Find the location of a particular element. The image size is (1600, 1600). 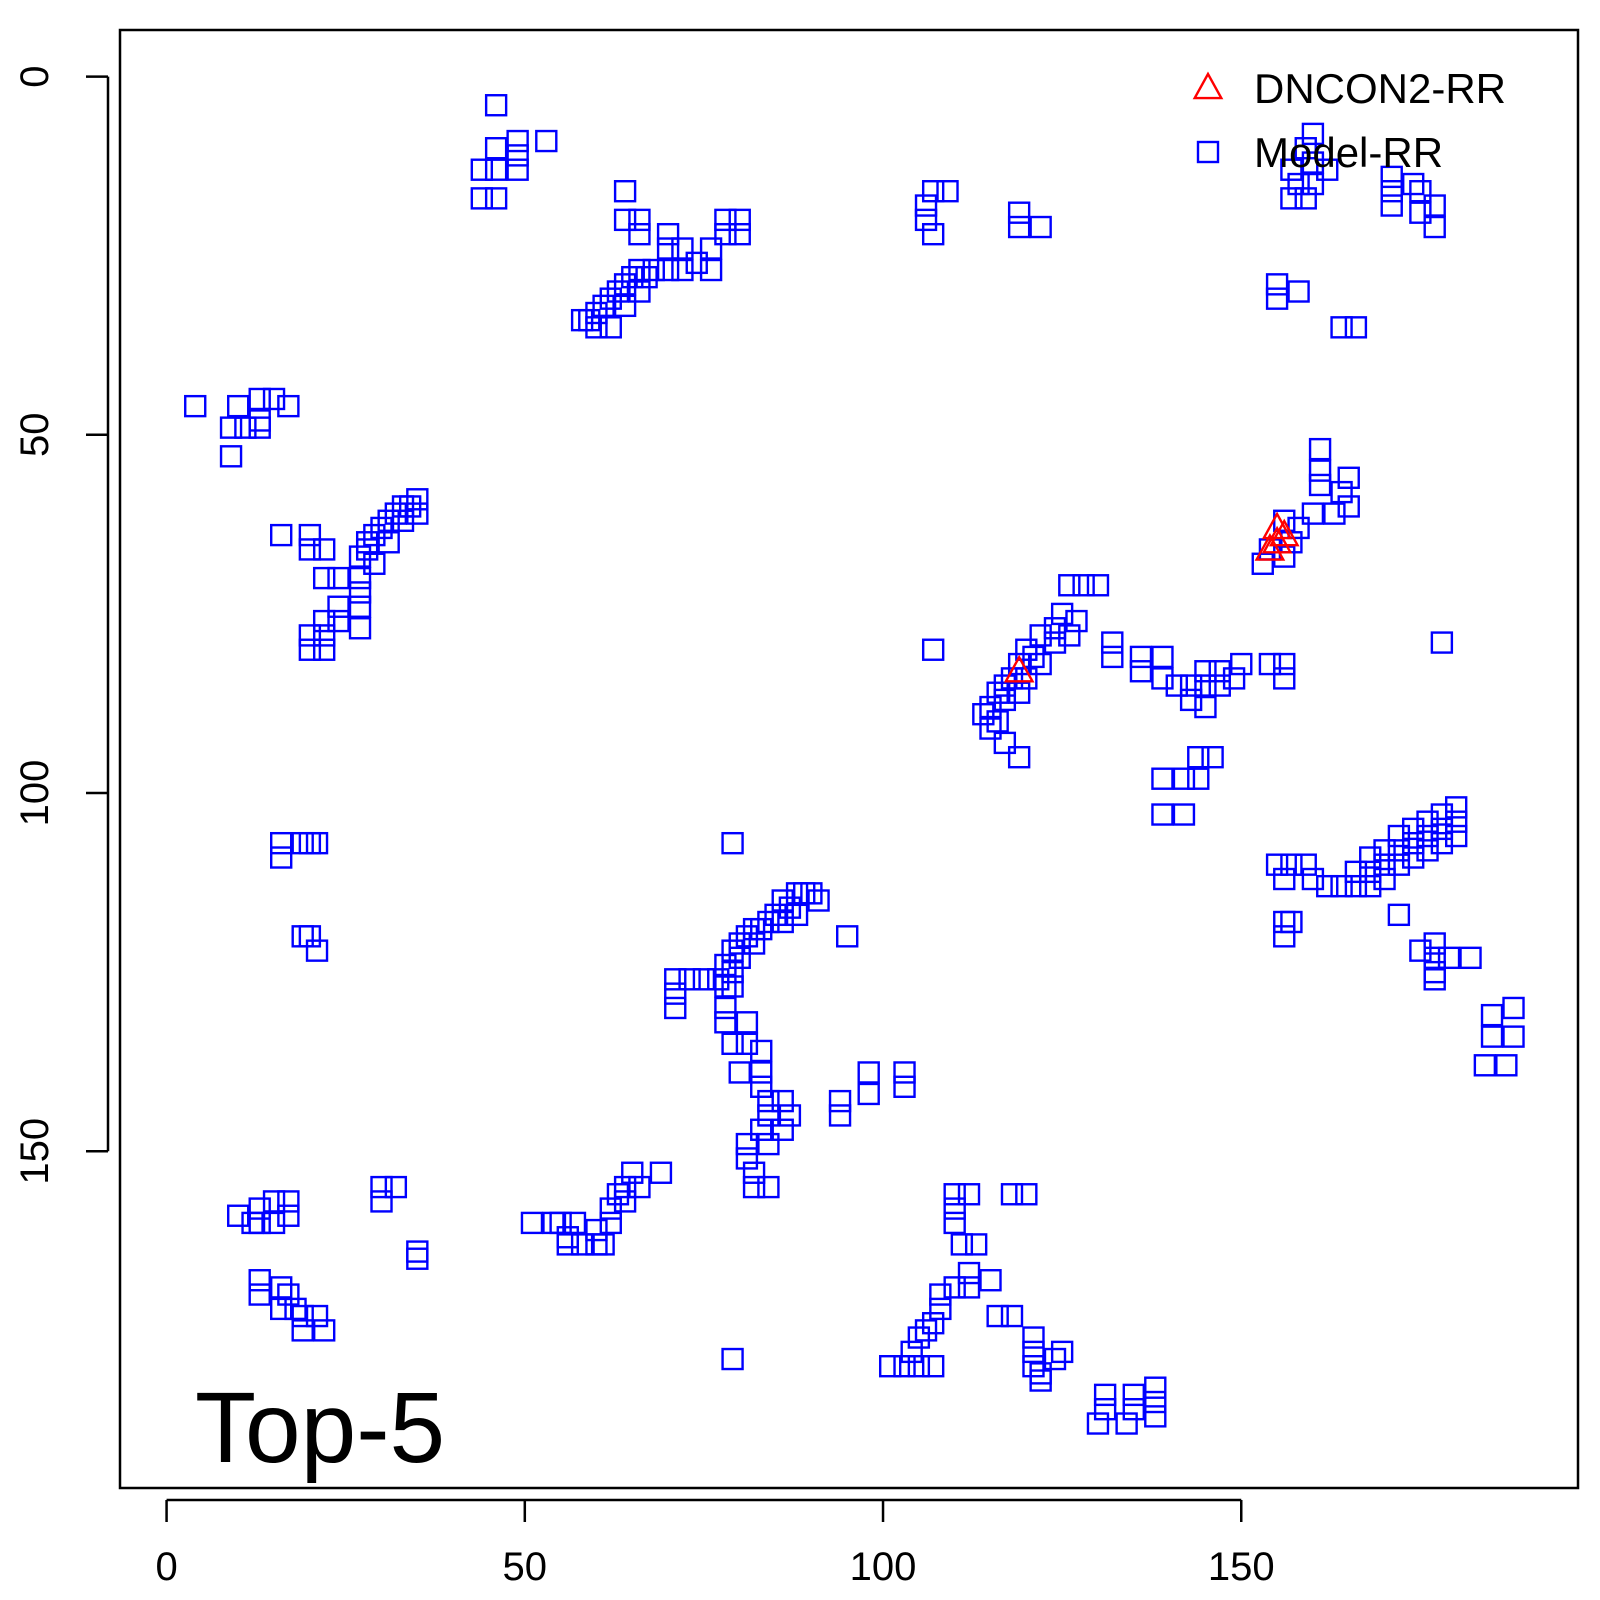

dncon2-rr-point is located at coordinates (1019, 668).